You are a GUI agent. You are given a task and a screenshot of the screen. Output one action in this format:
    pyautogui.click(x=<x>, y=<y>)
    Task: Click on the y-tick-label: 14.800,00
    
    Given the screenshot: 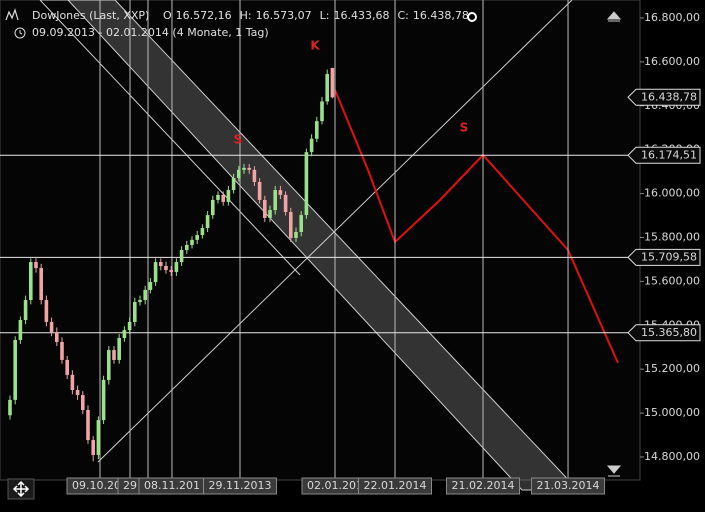 What is the action you would take?
    pyautogui.click(x=672, y=456)
    